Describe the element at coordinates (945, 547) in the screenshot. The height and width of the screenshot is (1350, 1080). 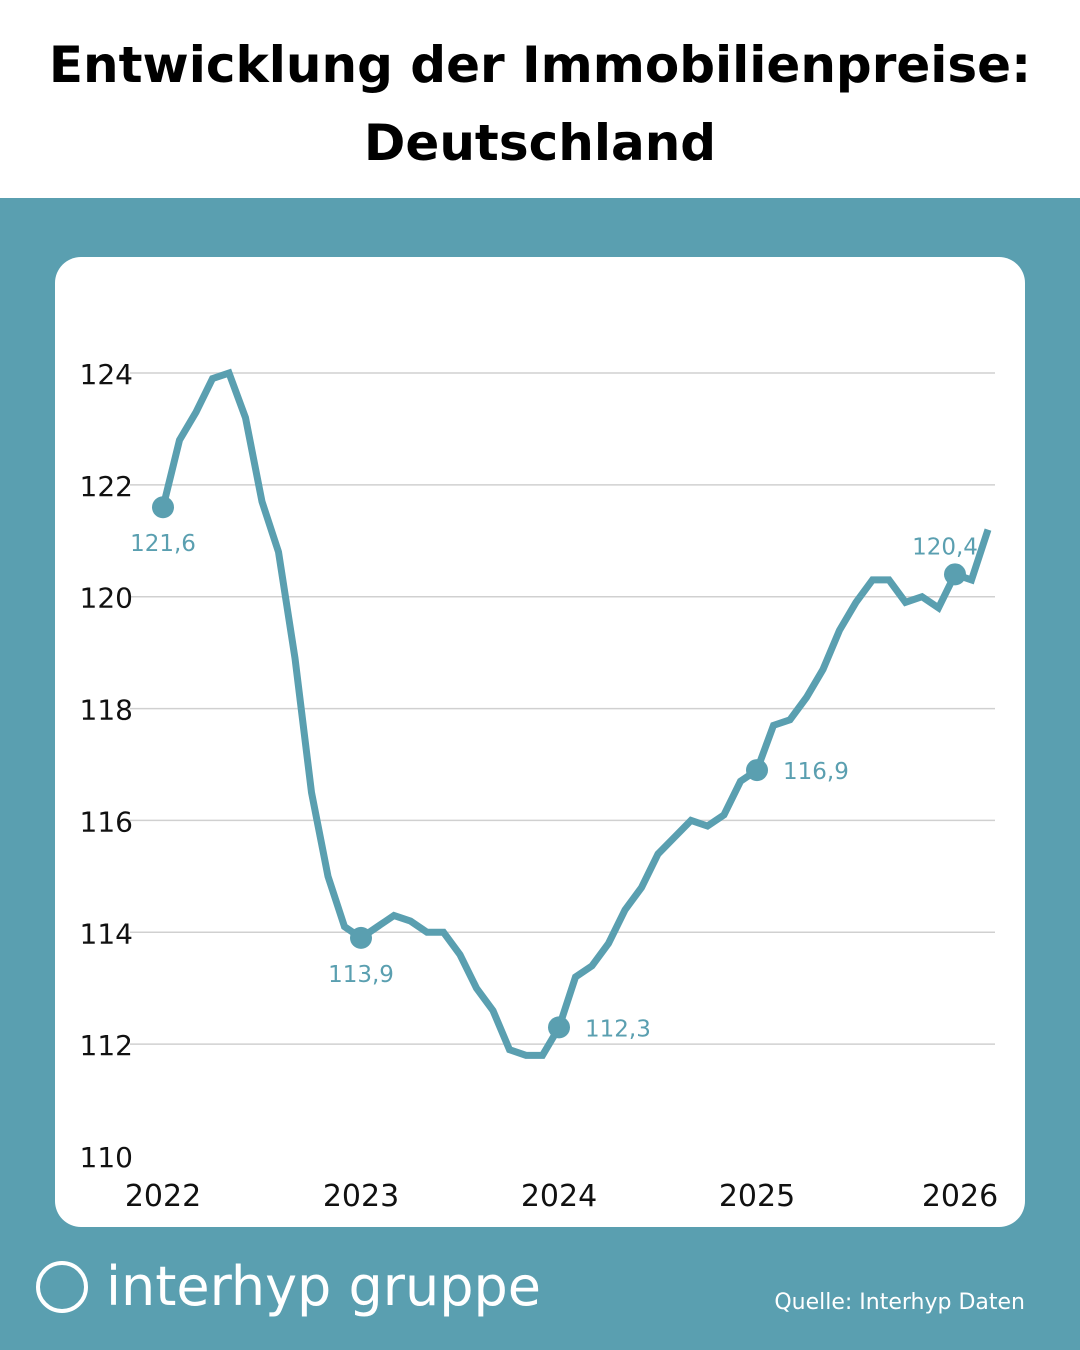
I see `data-label: 120,4` at that location.